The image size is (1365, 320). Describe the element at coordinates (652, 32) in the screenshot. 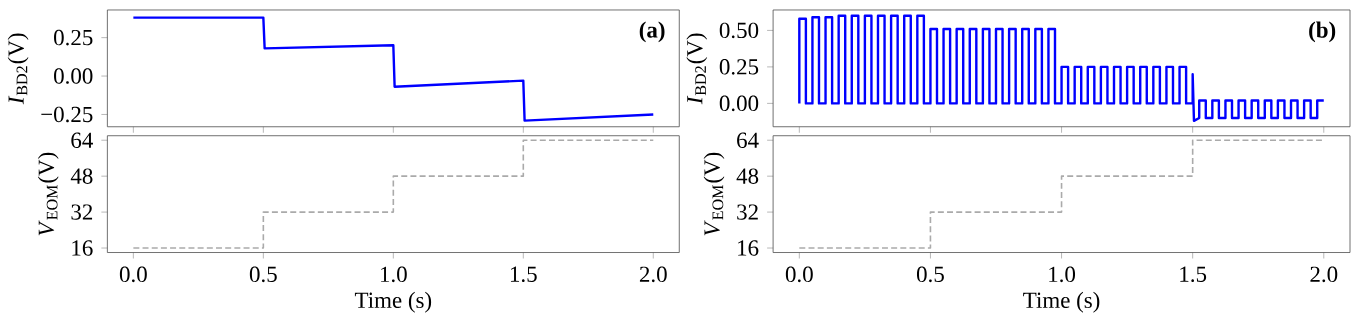

I see `annotation: (a)` at that location.